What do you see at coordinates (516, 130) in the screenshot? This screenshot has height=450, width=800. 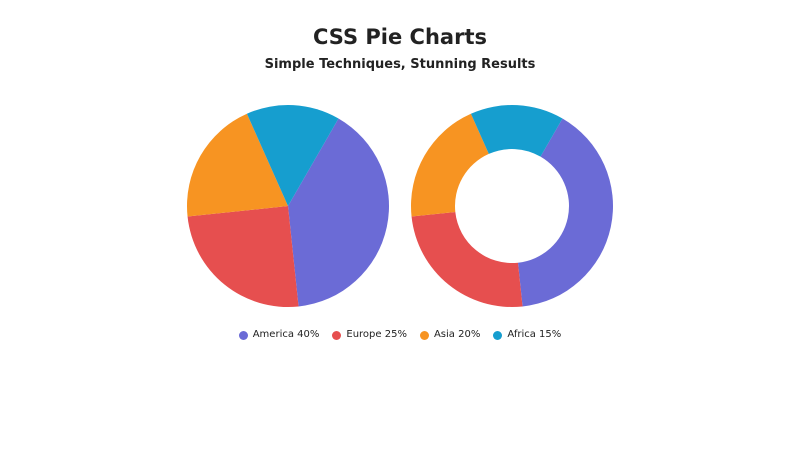 I see `donut-slice-africa` at bounding box center [516, 130].